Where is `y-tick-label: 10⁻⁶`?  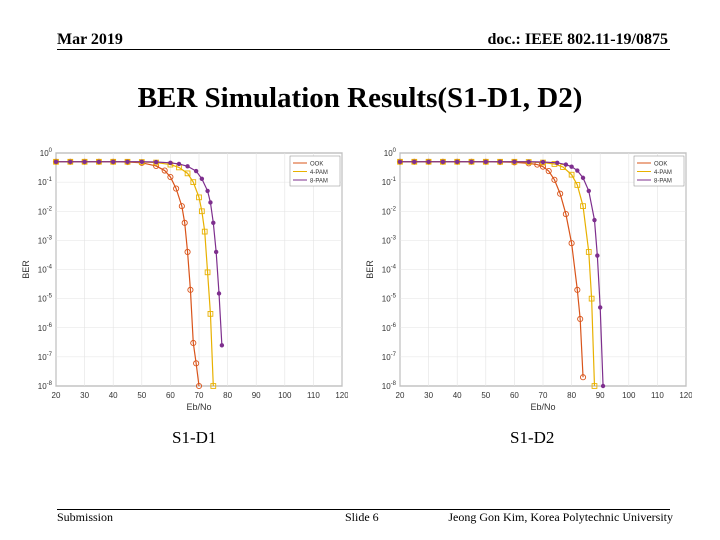 y-tick-label: 10⁻⁶ is located at coordinates (389, 328).